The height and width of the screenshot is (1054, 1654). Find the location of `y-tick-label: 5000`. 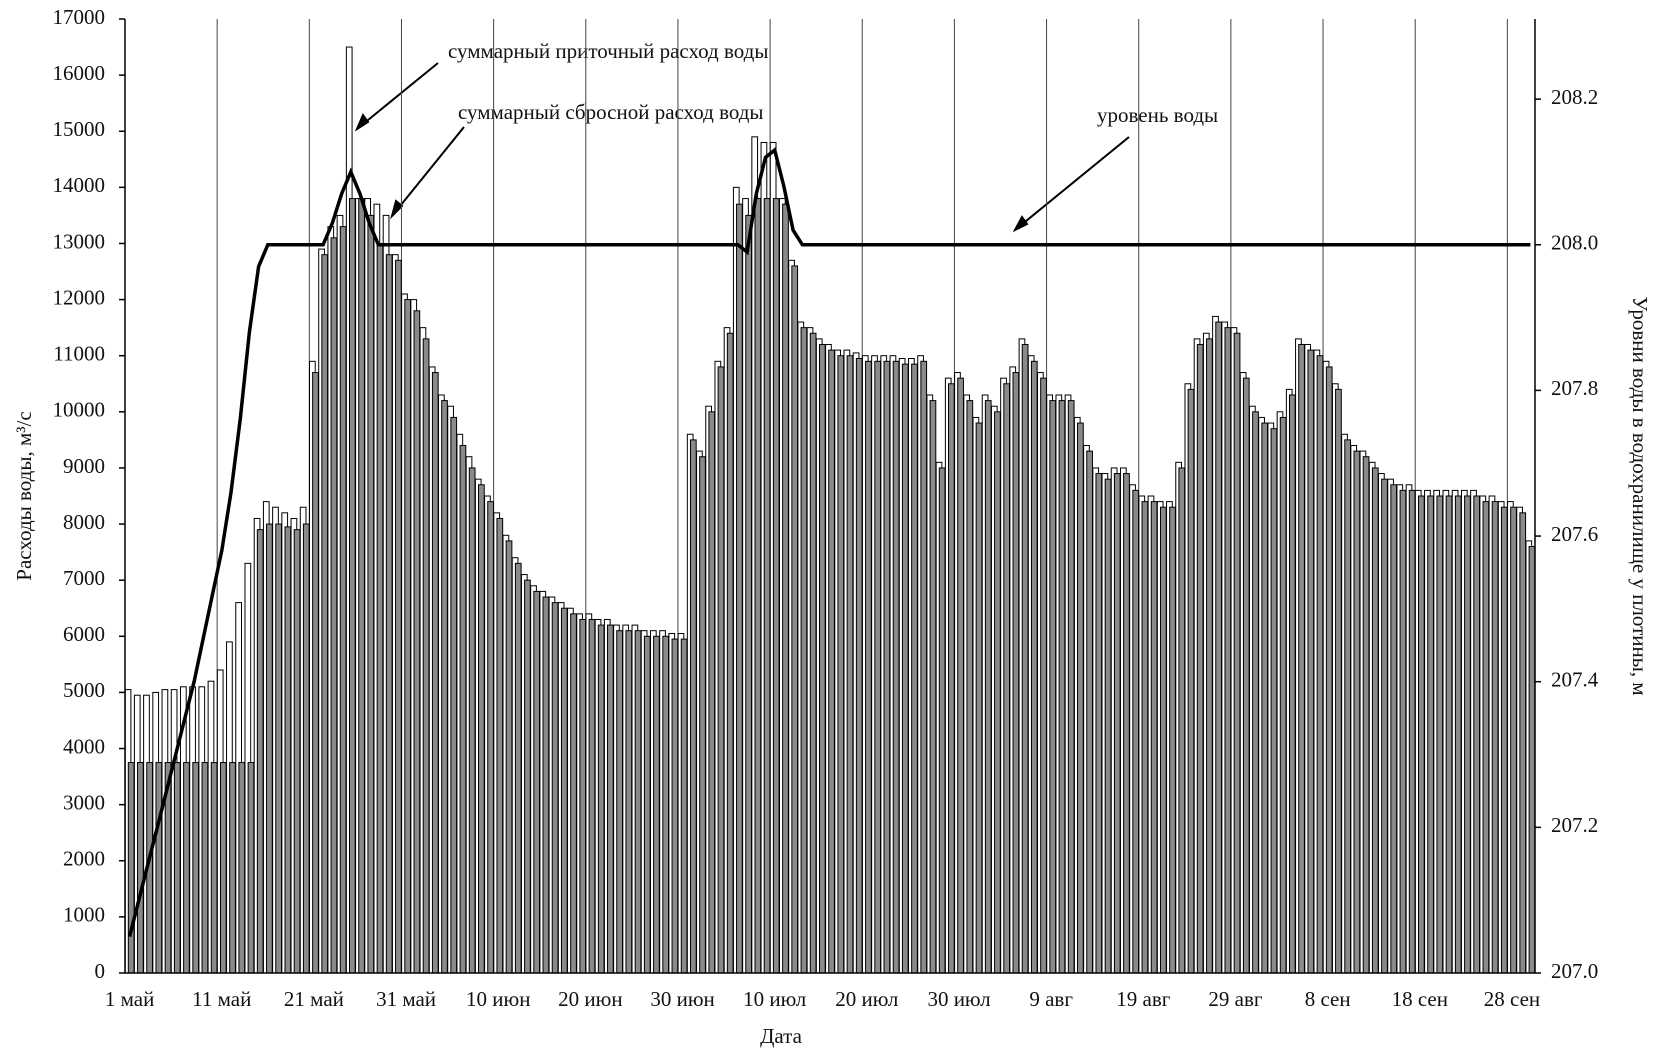

y-tick-label: 5000 is located at coordinates (84, 690).